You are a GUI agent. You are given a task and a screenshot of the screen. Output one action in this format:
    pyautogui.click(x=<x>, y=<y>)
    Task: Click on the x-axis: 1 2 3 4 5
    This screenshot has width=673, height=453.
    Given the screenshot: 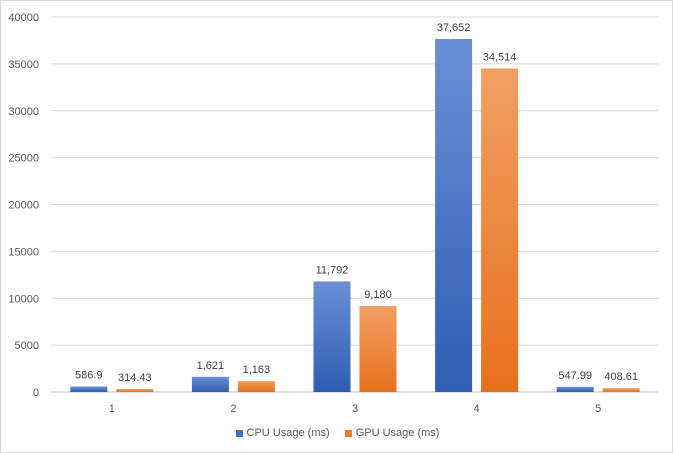 What is the action you would take?
    pyautogui.click(x=355, y=409)
    